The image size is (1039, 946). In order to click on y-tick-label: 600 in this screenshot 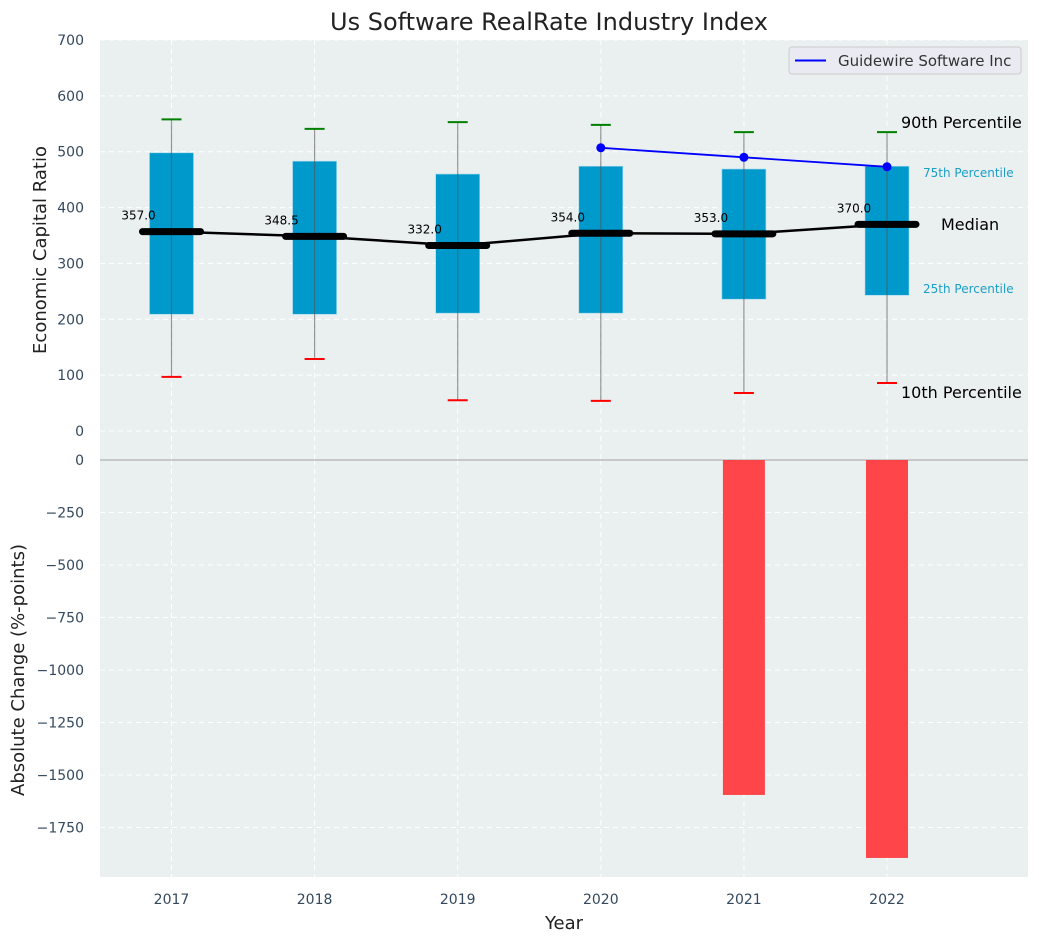, I will do `click(70, 97)`.